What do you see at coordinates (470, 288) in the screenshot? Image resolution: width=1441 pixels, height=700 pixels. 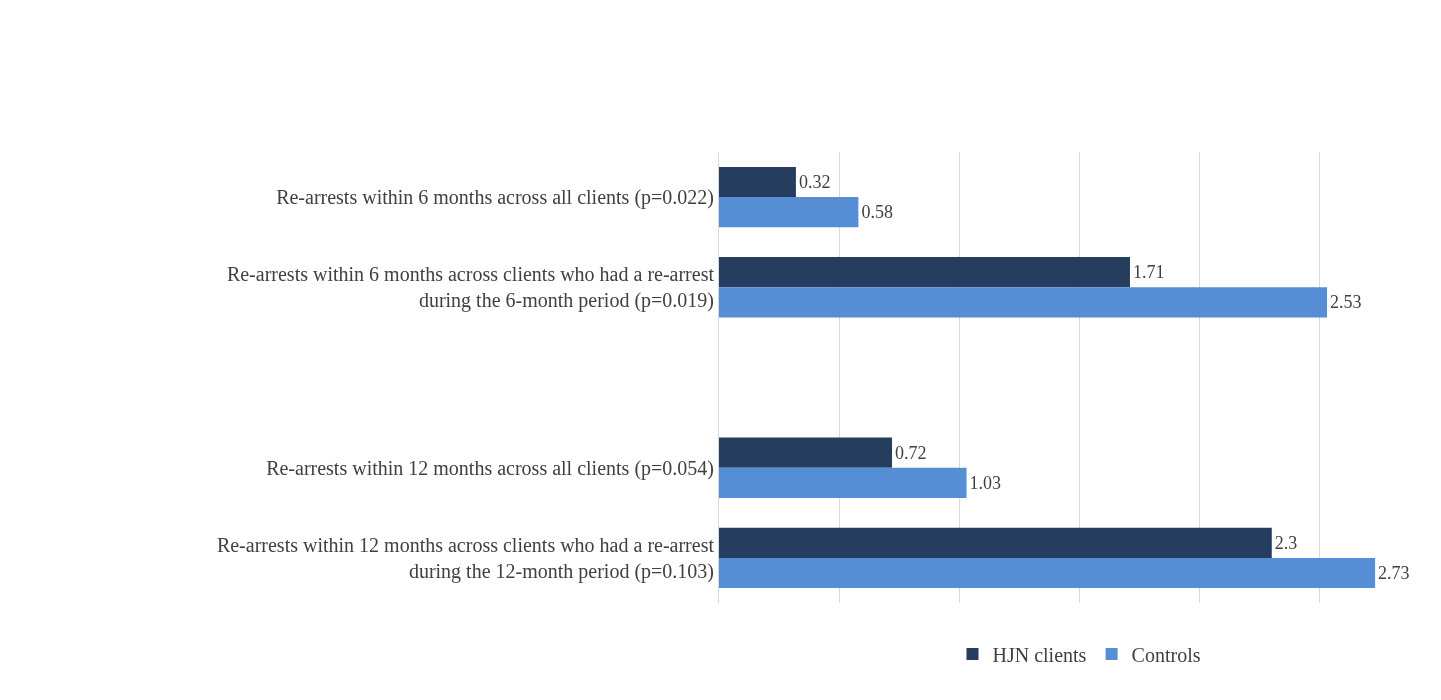 I see `y-tick-label: Re-arrests within 6 months across clients who had a re-arrest during the 6-month period (p=0.019)` at bounding box center [470, 288].